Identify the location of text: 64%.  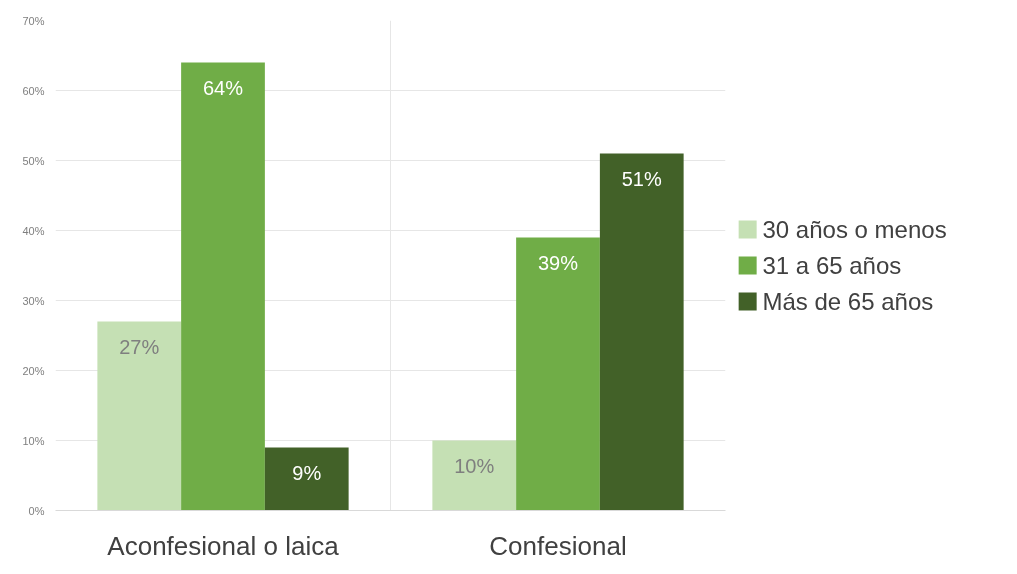
(223, 87).